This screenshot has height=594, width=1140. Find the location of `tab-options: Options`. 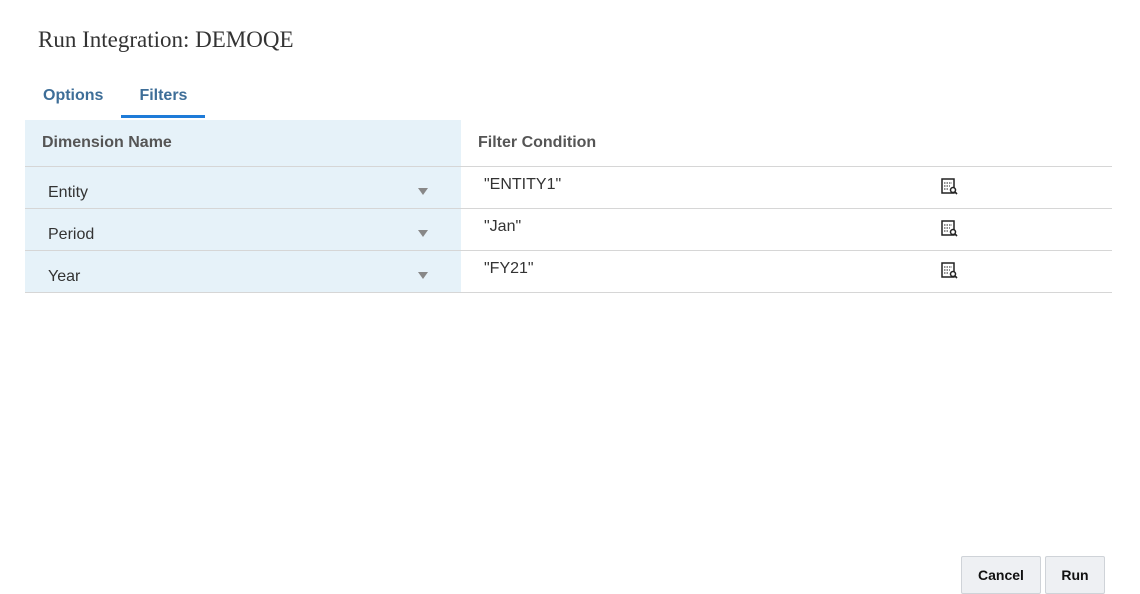

tab-options: Options is located at coordinates (73, 95).